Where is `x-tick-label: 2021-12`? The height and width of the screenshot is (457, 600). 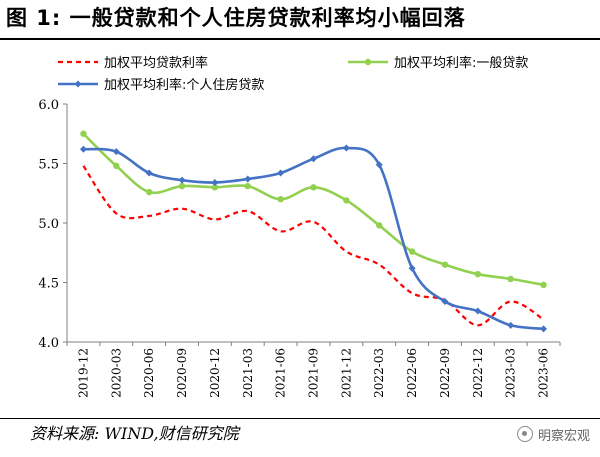 x-tick-label: 2021-12 is located at coordinates (346, 373).